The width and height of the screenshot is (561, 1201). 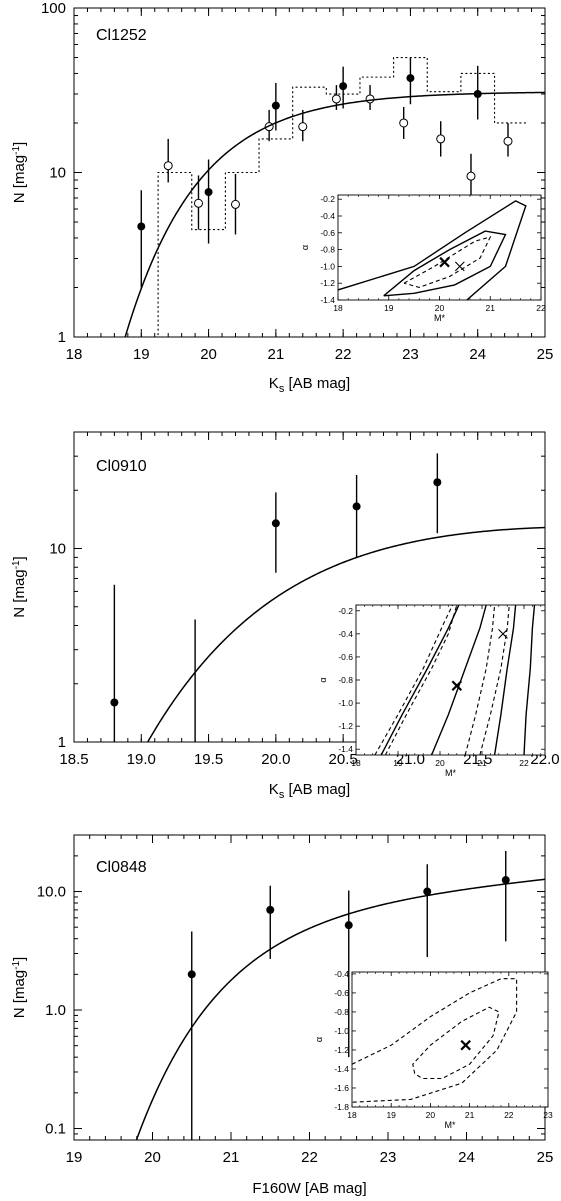 What do you see at coordinates (55, 1010) in the screenshot?
I see `y-tick-label: 1.0` at bounding box center [55, 1010].